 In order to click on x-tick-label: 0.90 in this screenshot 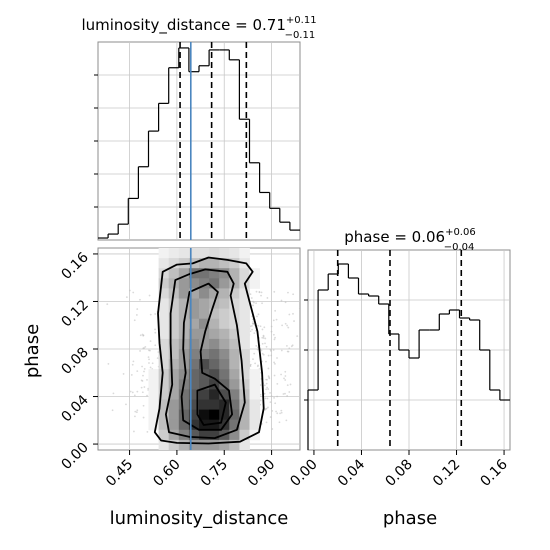, I will do `click(261, 473)`.